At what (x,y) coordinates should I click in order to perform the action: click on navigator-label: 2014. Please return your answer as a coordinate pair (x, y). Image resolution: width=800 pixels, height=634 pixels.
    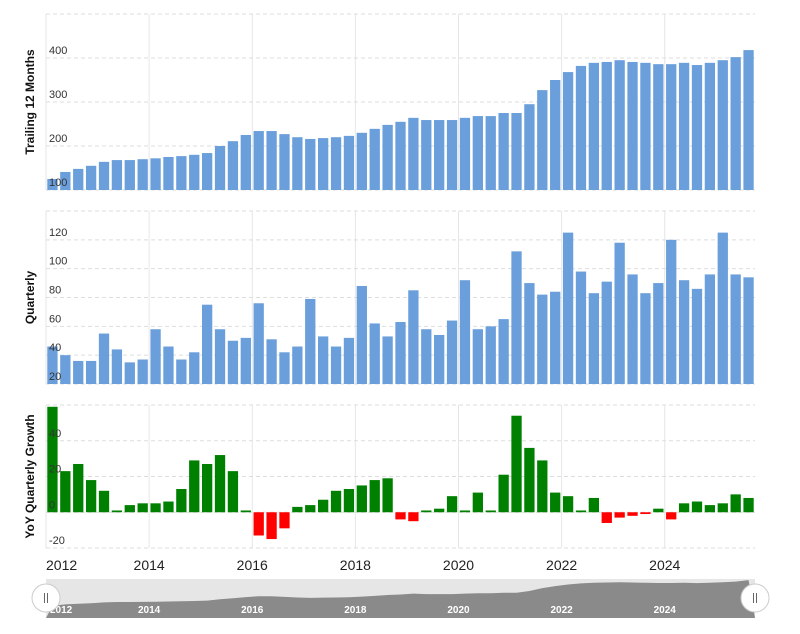
    Looking at the image, I should click on (149, 610).